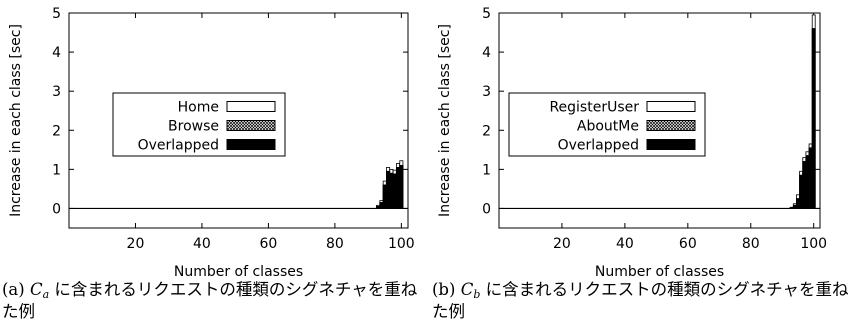  What do you see at coordinates (56, 209) in the screenshot?
I see `y-tick-label-a: 0` at bounding box center [56, 209].